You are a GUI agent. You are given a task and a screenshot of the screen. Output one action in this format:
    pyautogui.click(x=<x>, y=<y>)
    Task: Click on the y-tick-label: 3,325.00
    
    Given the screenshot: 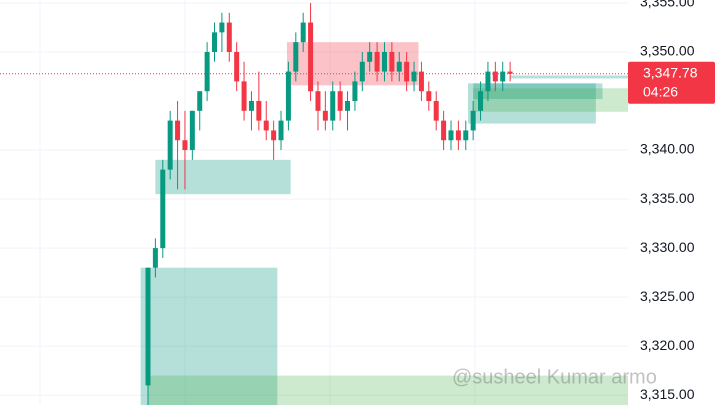 What is the action you would take?
    pyautogui.click(x=667, y=296)
    